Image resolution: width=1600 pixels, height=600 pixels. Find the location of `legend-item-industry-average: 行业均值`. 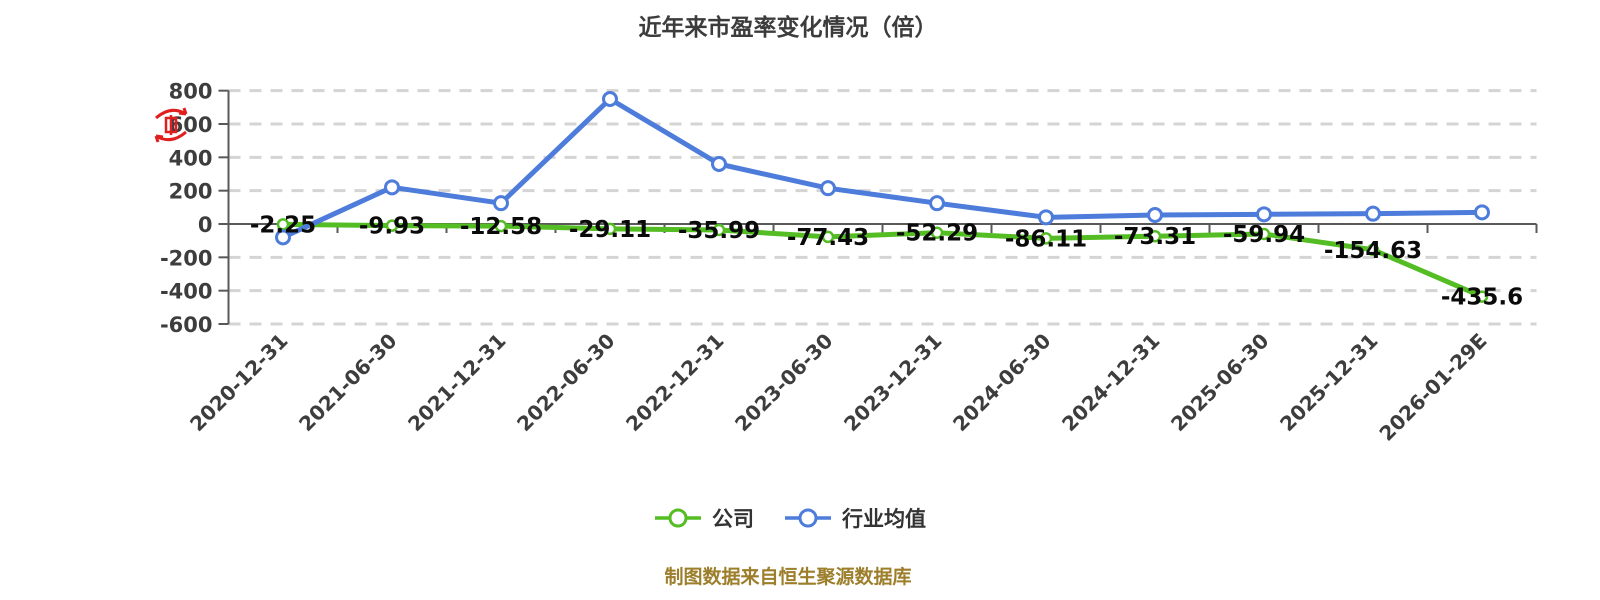

legend-item-industry-average: 行业均值 is located at coordinates (855, 518).